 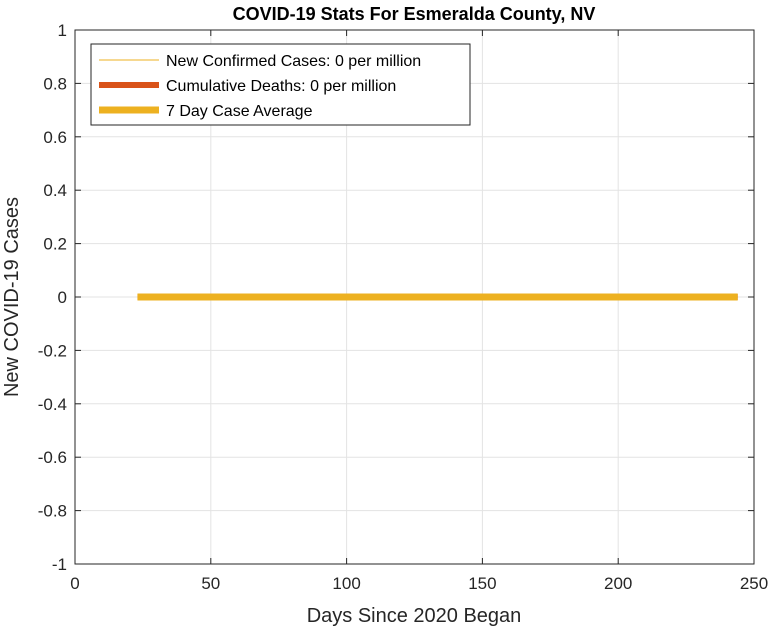 What do you see at coordinates (754, 583) in the screenshot?
I see `x-tick-label: 250` at bounding box center [754, 583].